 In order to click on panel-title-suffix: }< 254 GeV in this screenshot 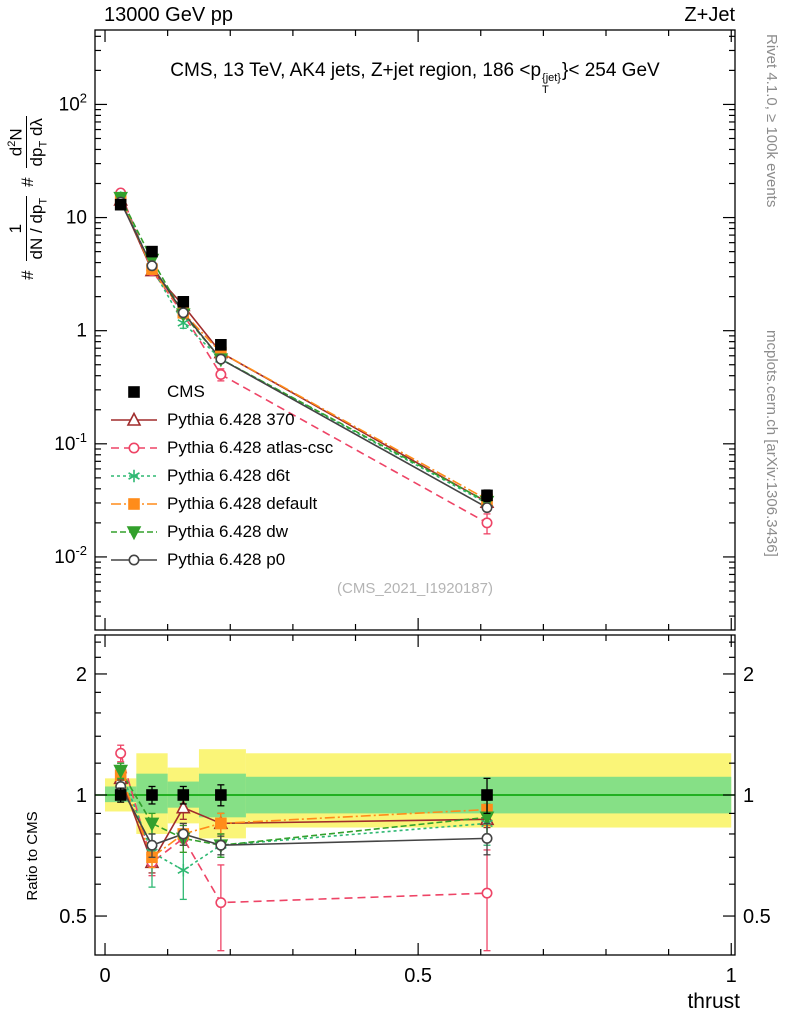, I will do `click(610, 70)`.